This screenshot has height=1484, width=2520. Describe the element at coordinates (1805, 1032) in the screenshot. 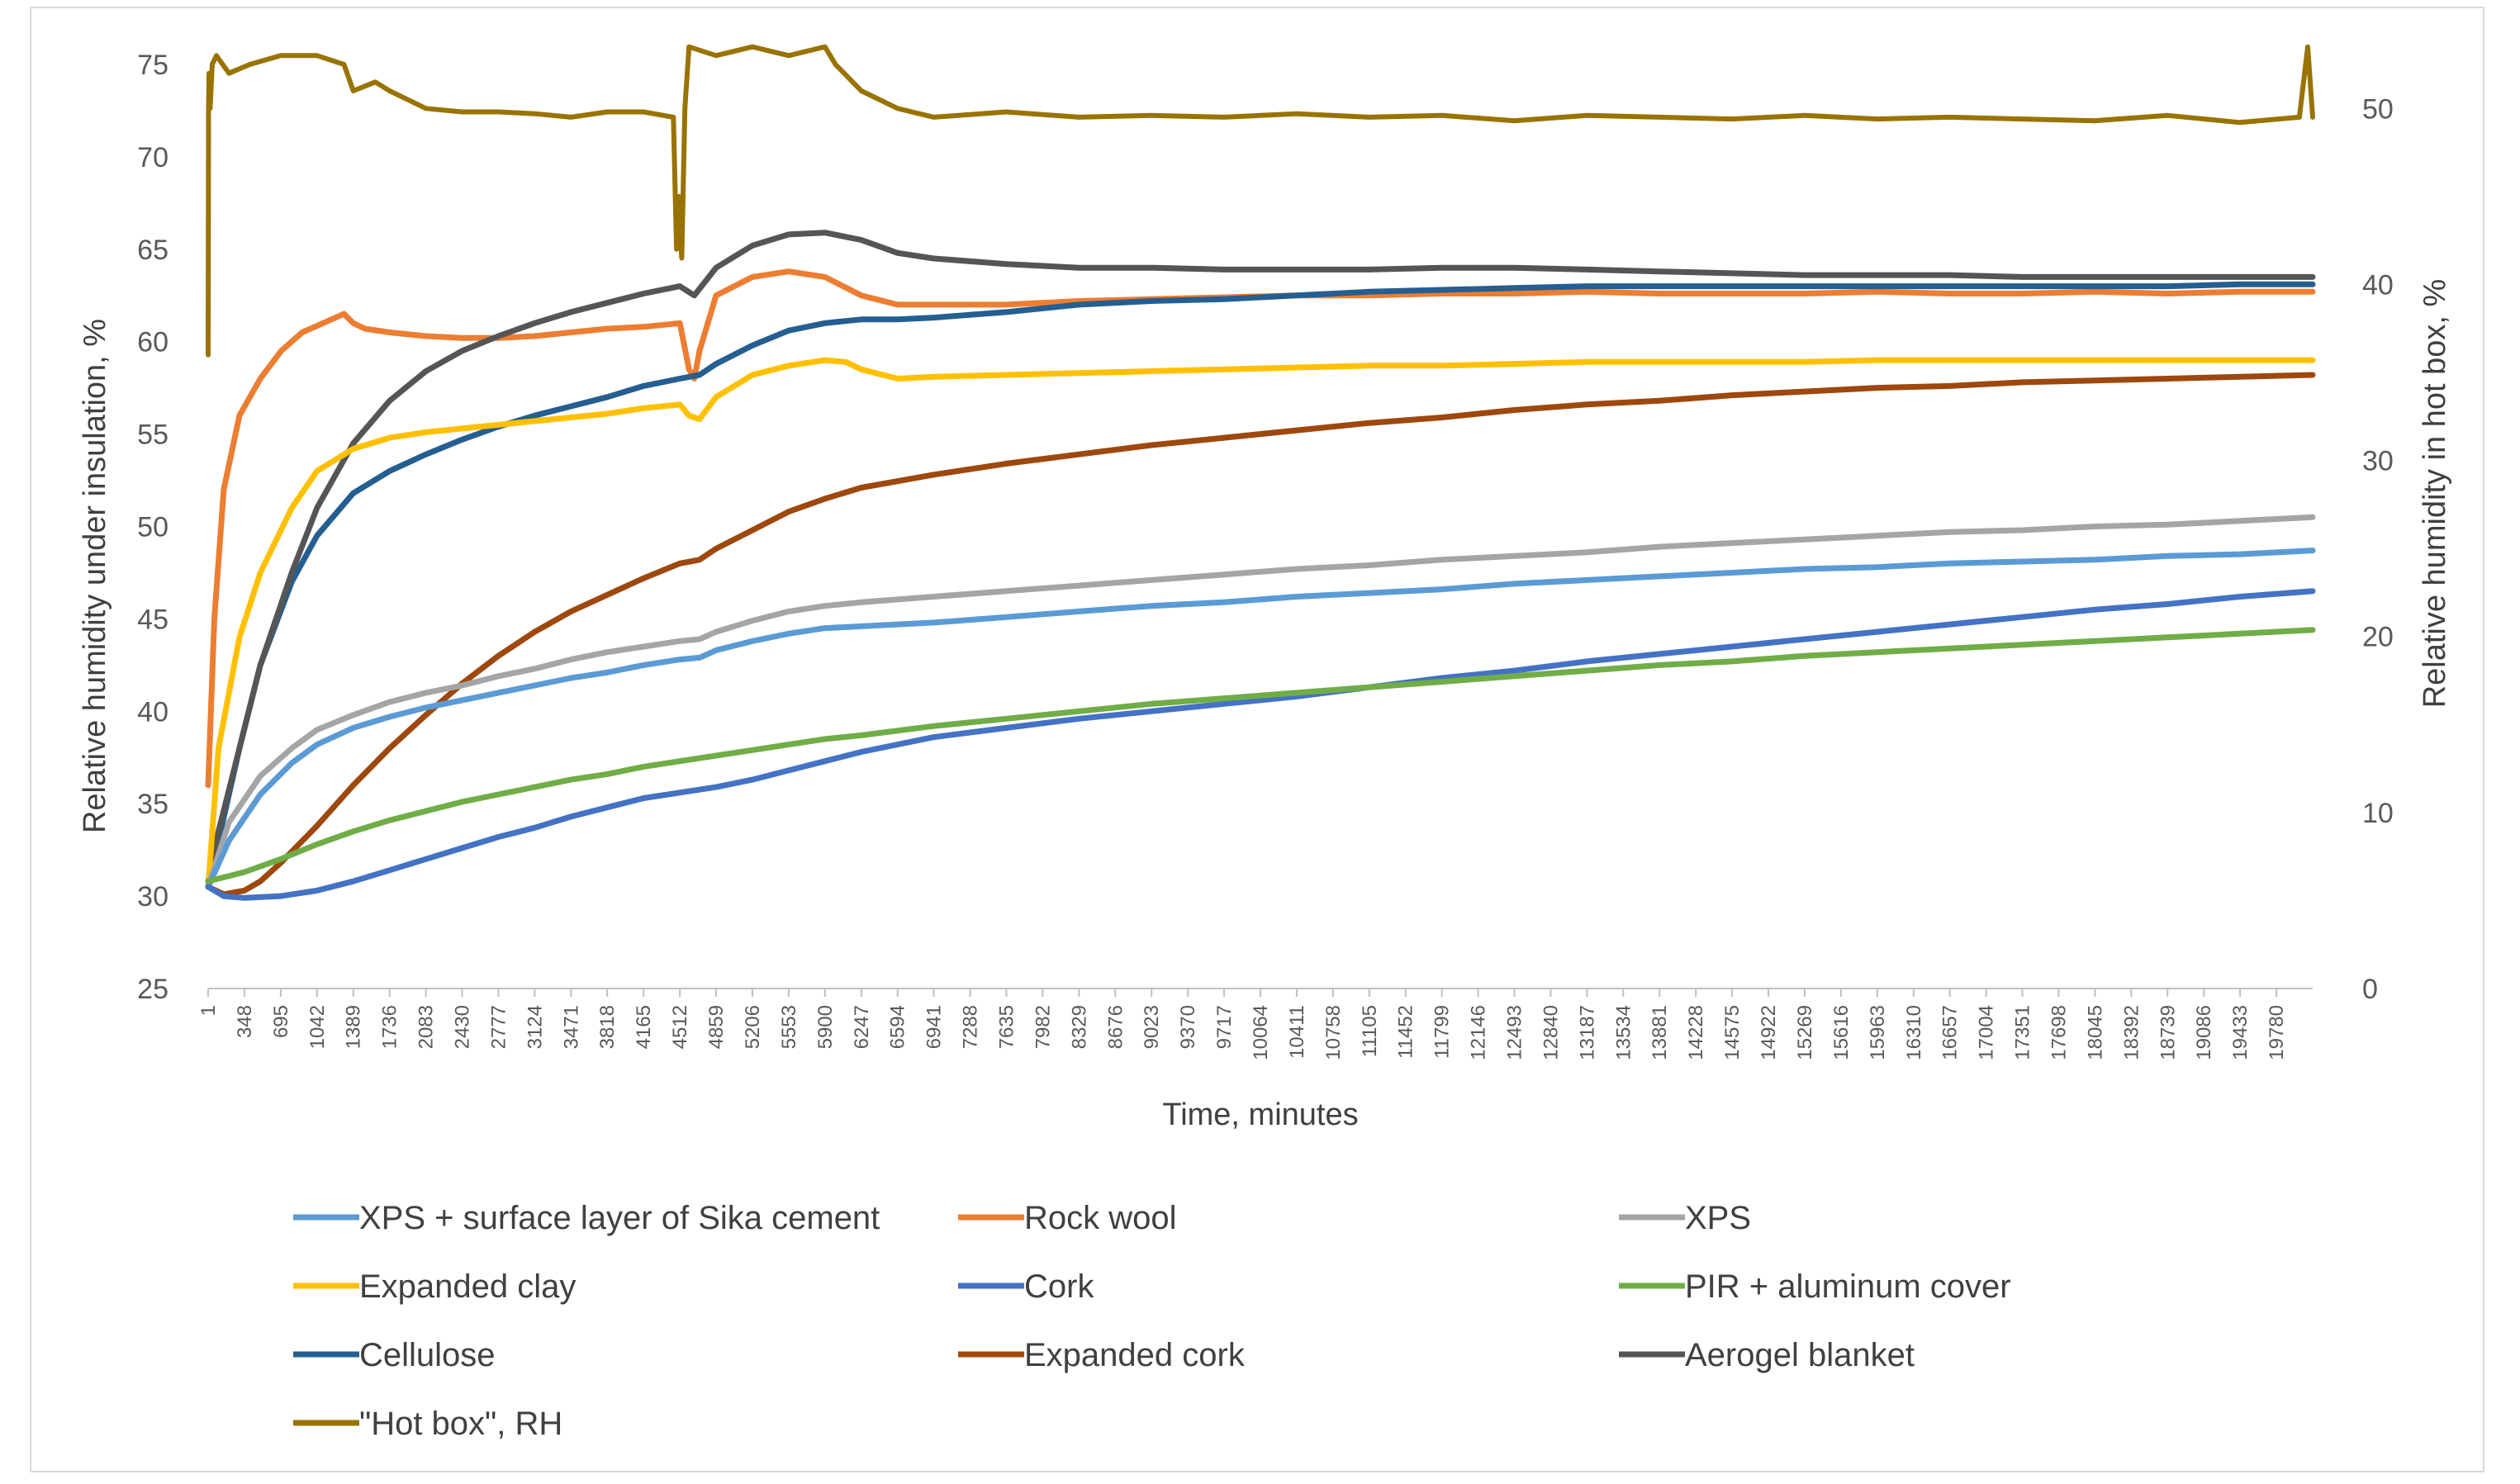

I see `x-tick-label: 15269` at that location.